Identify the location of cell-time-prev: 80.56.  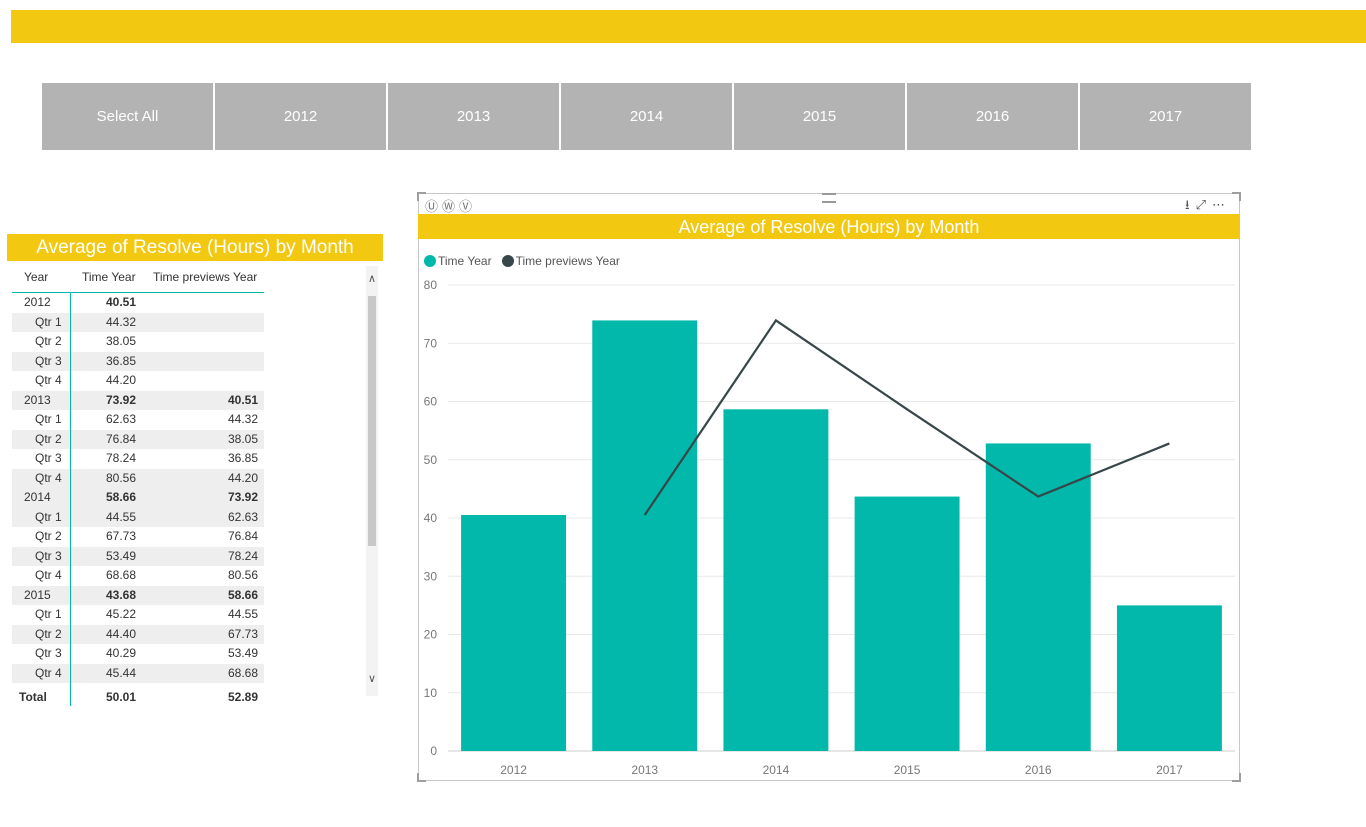
(242, 575).